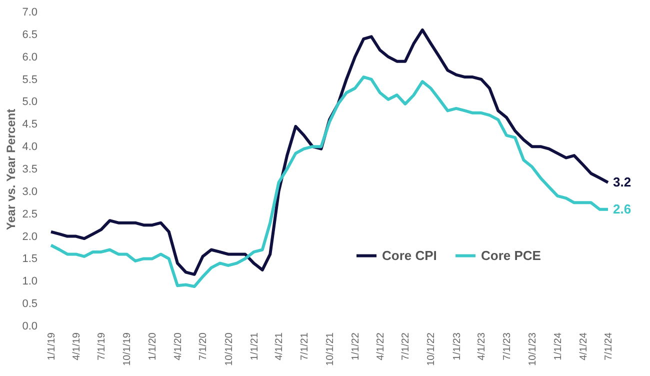 The width and height of the screenshot is (650, 376). I want to click on x-tick-label: 1/1/21, so click(254, 346).